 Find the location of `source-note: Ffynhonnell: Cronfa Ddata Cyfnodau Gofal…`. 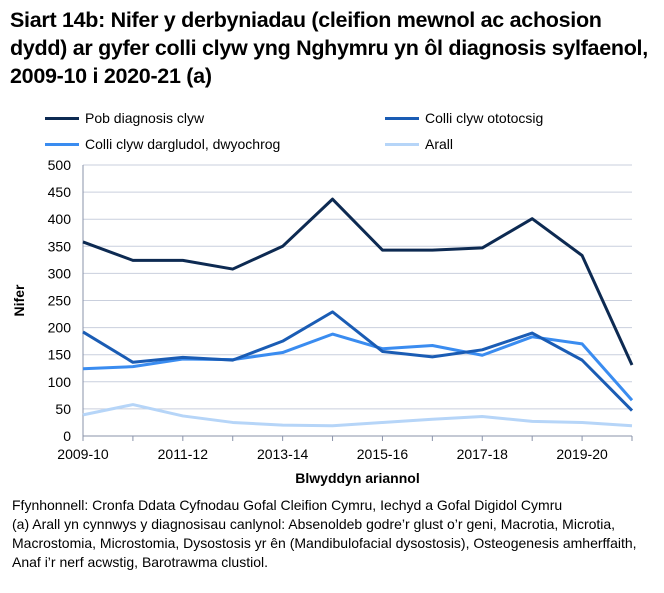

source-note: Ffynhonnell: Cronfa Ddata Cyfnodau Gofal… is located at coordinates (287, 505).